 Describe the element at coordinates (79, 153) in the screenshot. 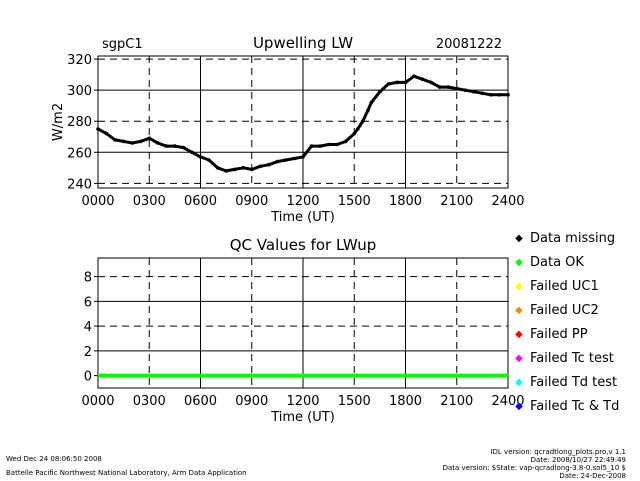

I see `chart1-ytick-label: 260` at that location.